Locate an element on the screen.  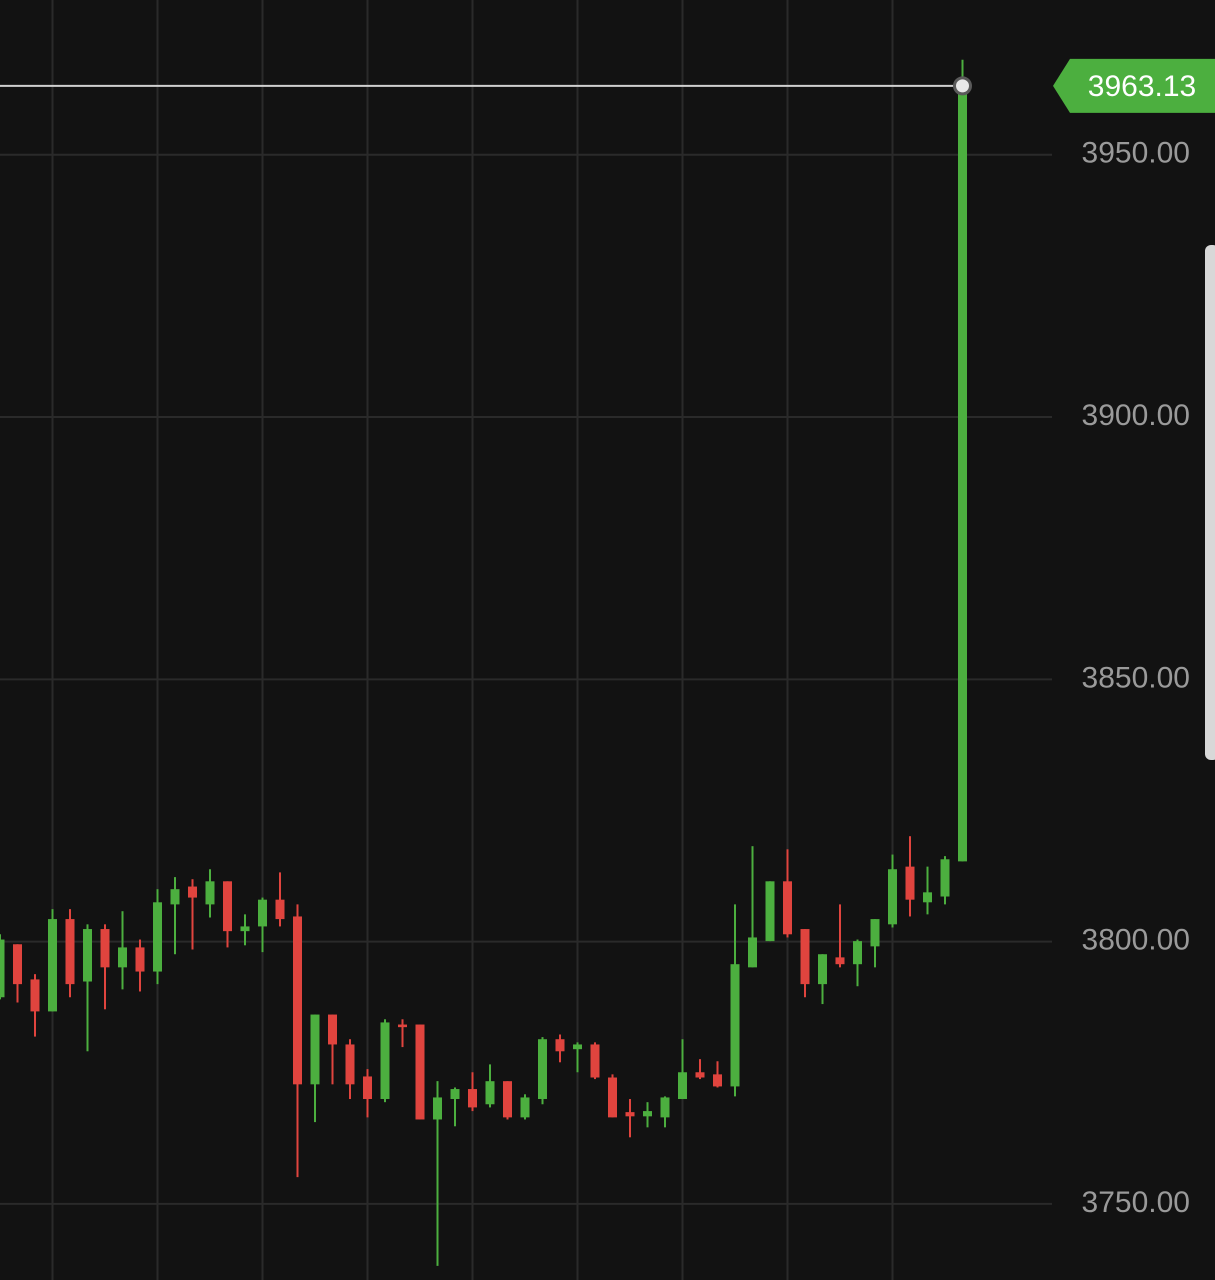
last-price-dot is located at coordinates (962, 86).